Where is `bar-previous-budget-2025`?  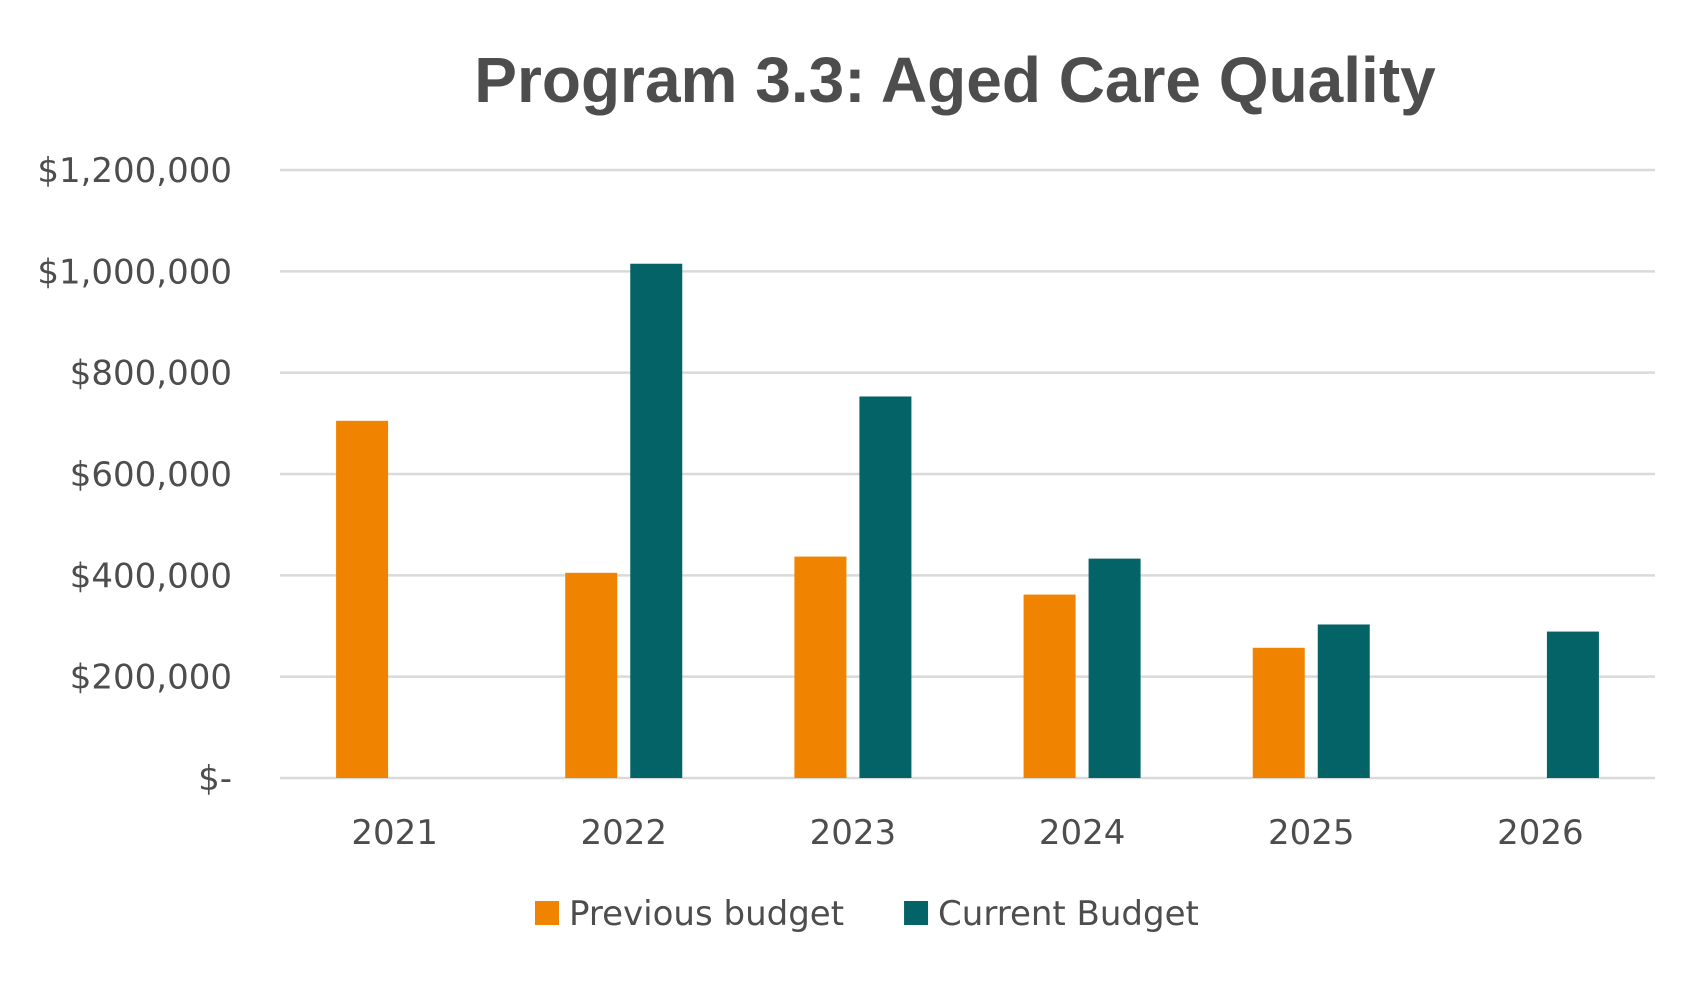
bar-previous-budget-2025 is located at coordinates (1278, 712).